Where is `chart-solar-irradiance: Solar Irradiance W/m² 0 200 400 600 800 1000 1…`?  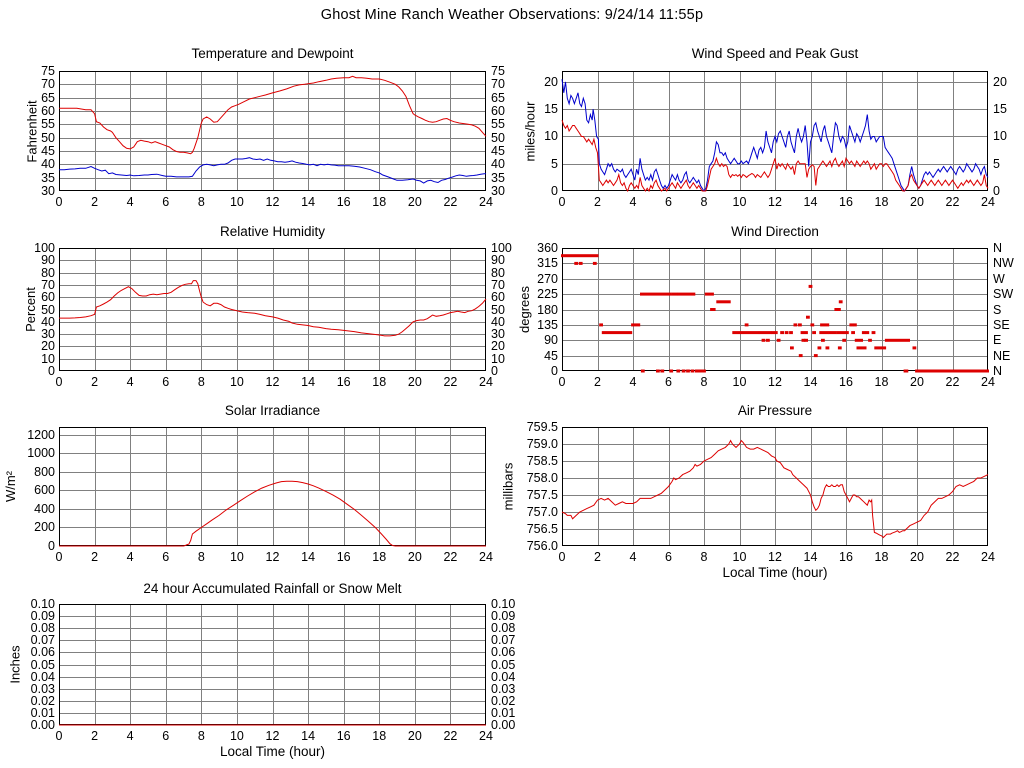 chart-solar-irradiance: Solar Irradiance W/m² 0 200 400 600 800 1000 1… is located at coordinates (248, 483).